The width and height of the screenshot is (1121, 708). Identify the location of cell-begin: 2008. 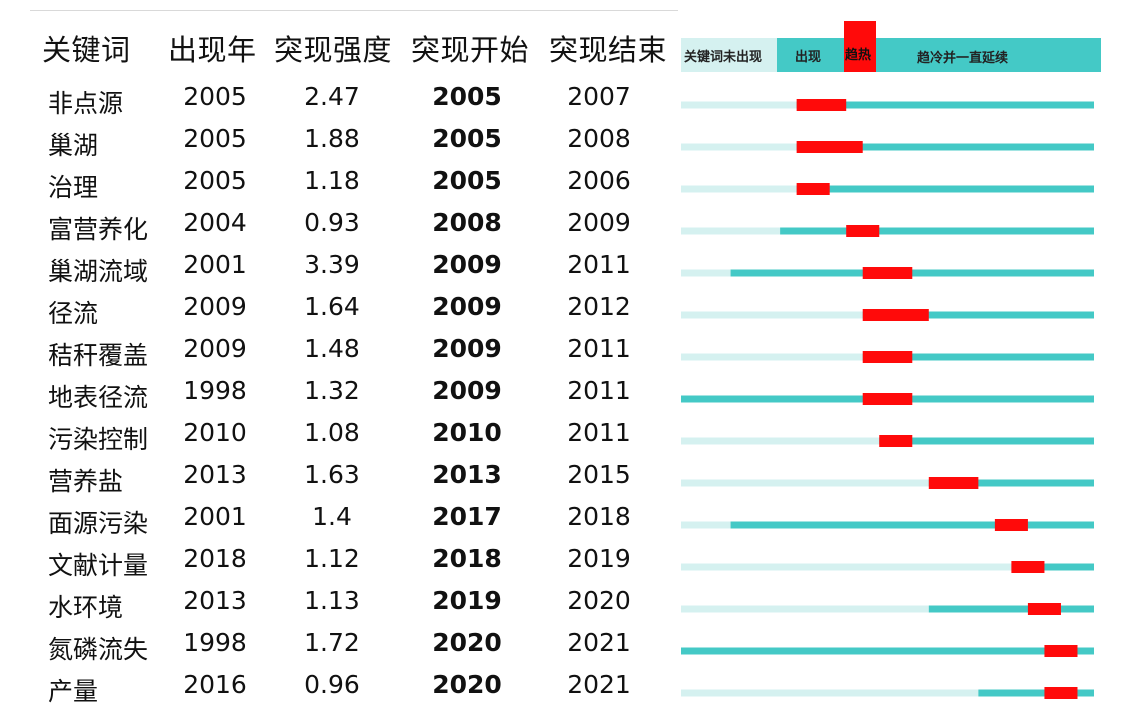
(467, 222).